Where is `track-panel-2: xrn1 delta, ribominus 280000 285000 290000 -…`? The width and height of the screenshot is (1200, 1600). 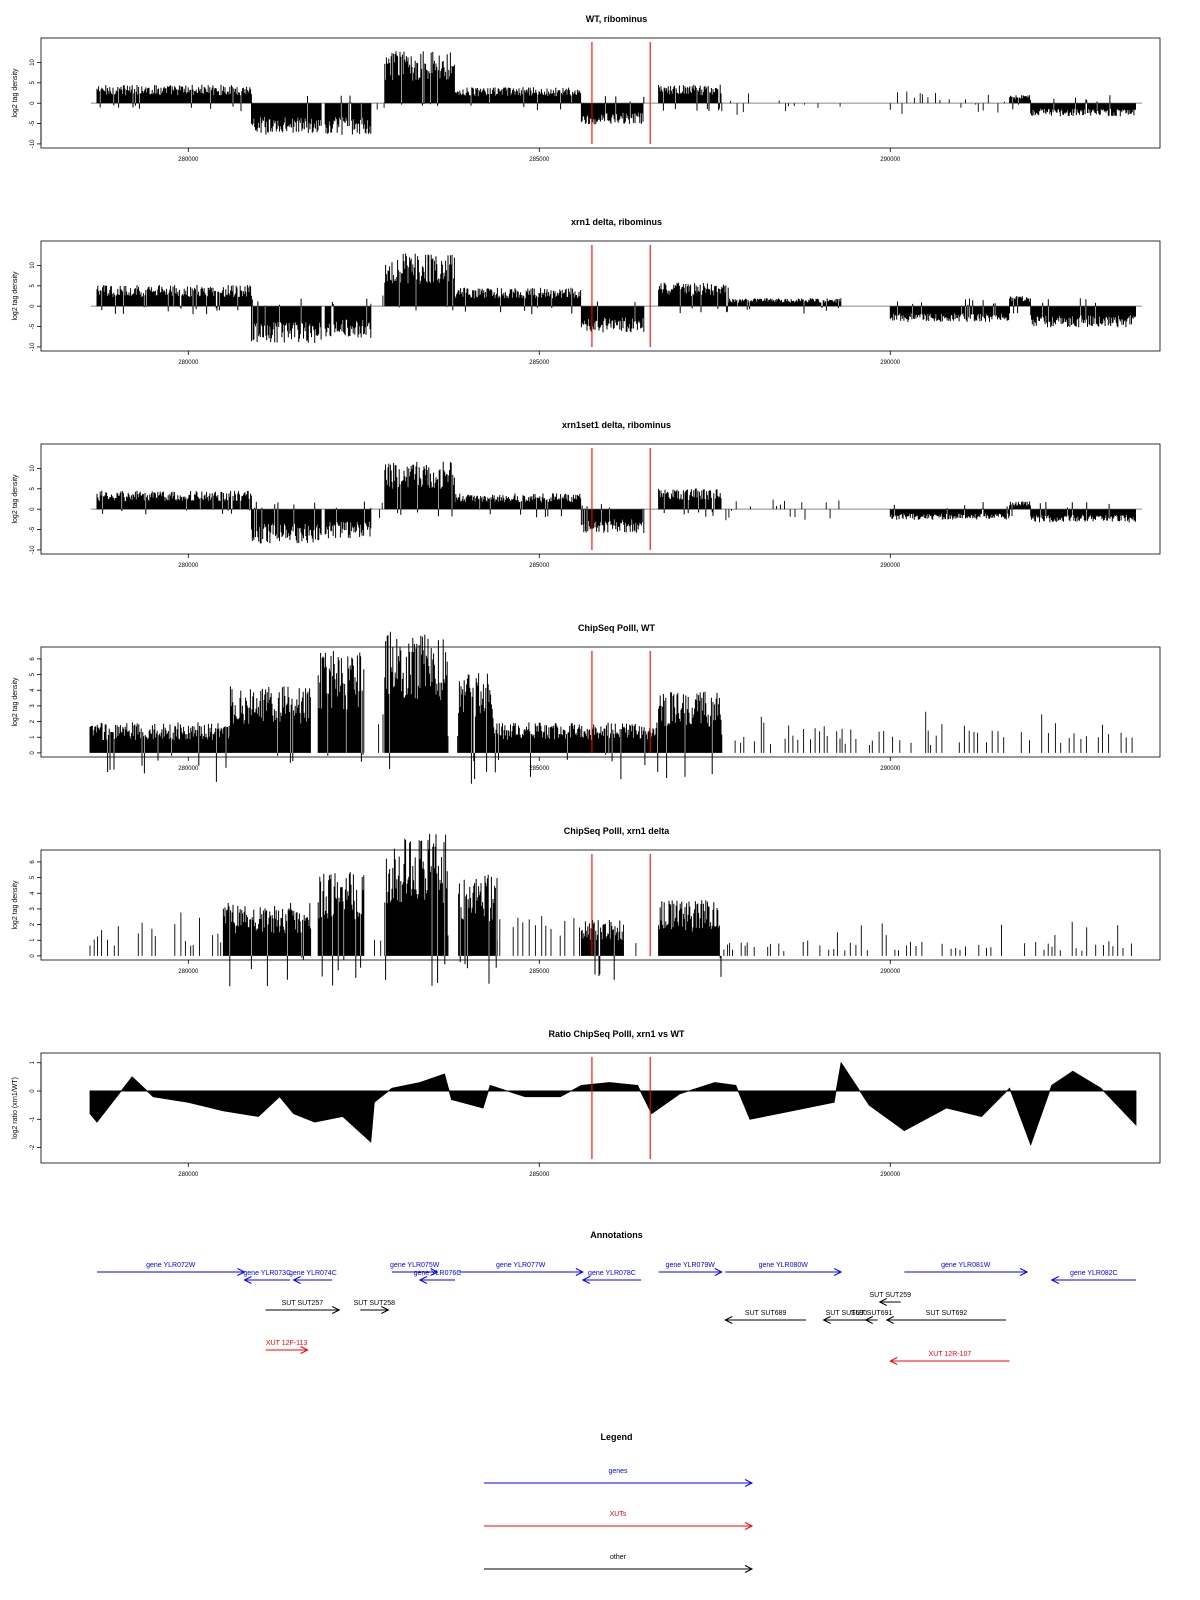
track-panel-2: xrn1 delta, ribominus 280000 285000 290000 -… is located at coordinates (586, 291).